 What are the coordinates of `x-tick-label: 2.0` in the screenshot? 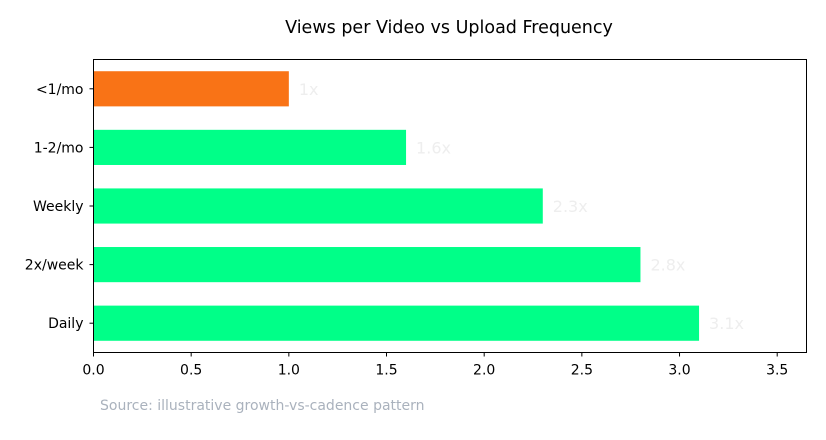 It's located at (484, 371).